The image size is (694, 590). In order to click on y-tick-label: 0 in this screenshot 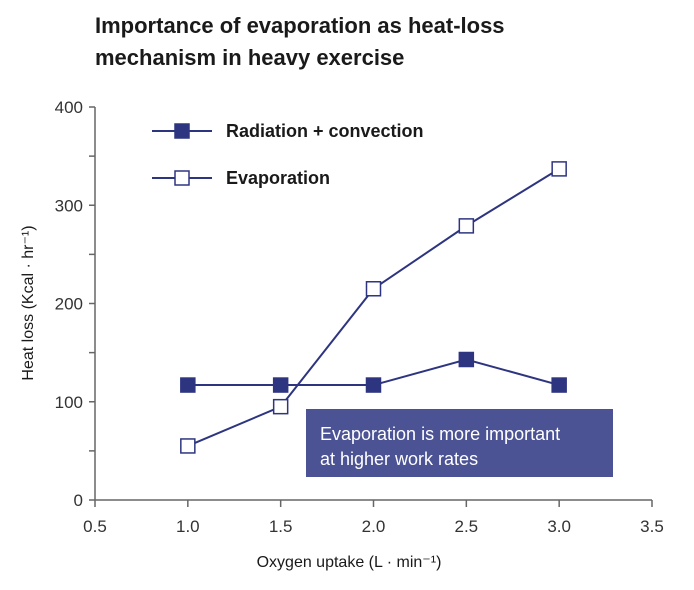, I will do `click(78, 500)`.